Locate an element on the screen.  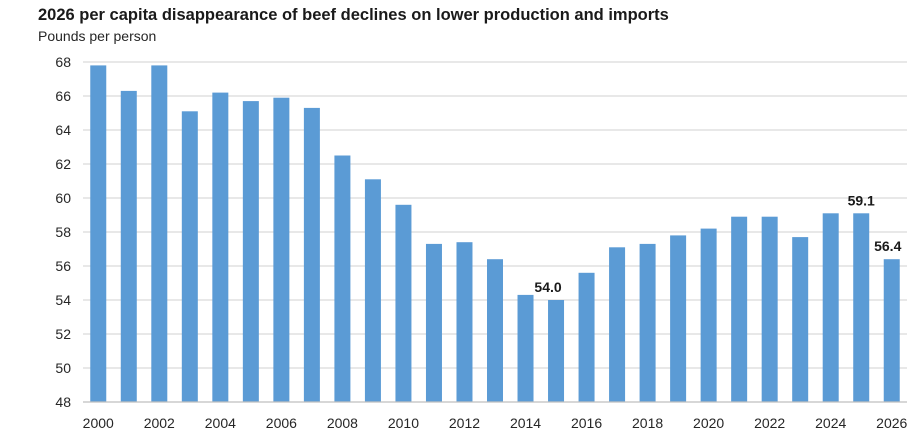
x-tick-label: 2016 is located at coordinates (586, 423).